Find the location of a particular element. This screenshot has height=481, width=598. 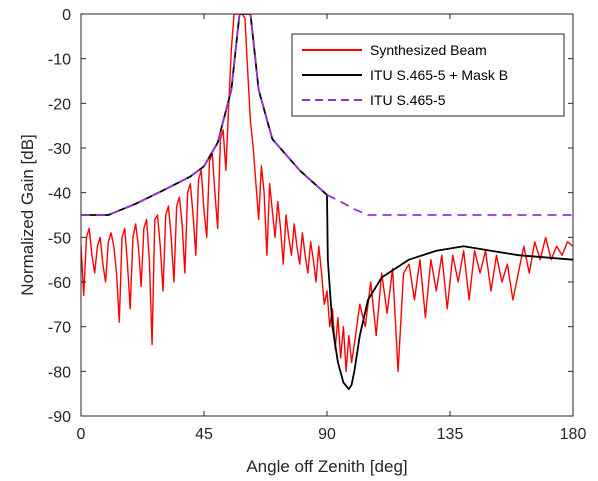

x-axis-label: Angle off Zenith [deg] is located at coordinates (326, 466).